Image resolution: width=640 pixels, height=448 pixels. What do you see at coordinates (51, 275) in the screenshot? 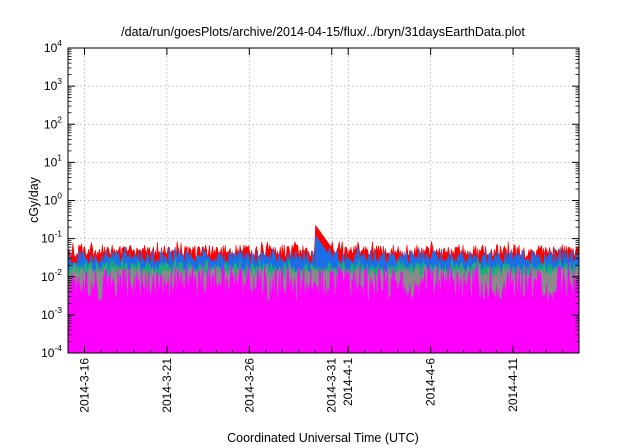
I see `y-tick-label: 10⁻²` at bounding box center [51, 275].